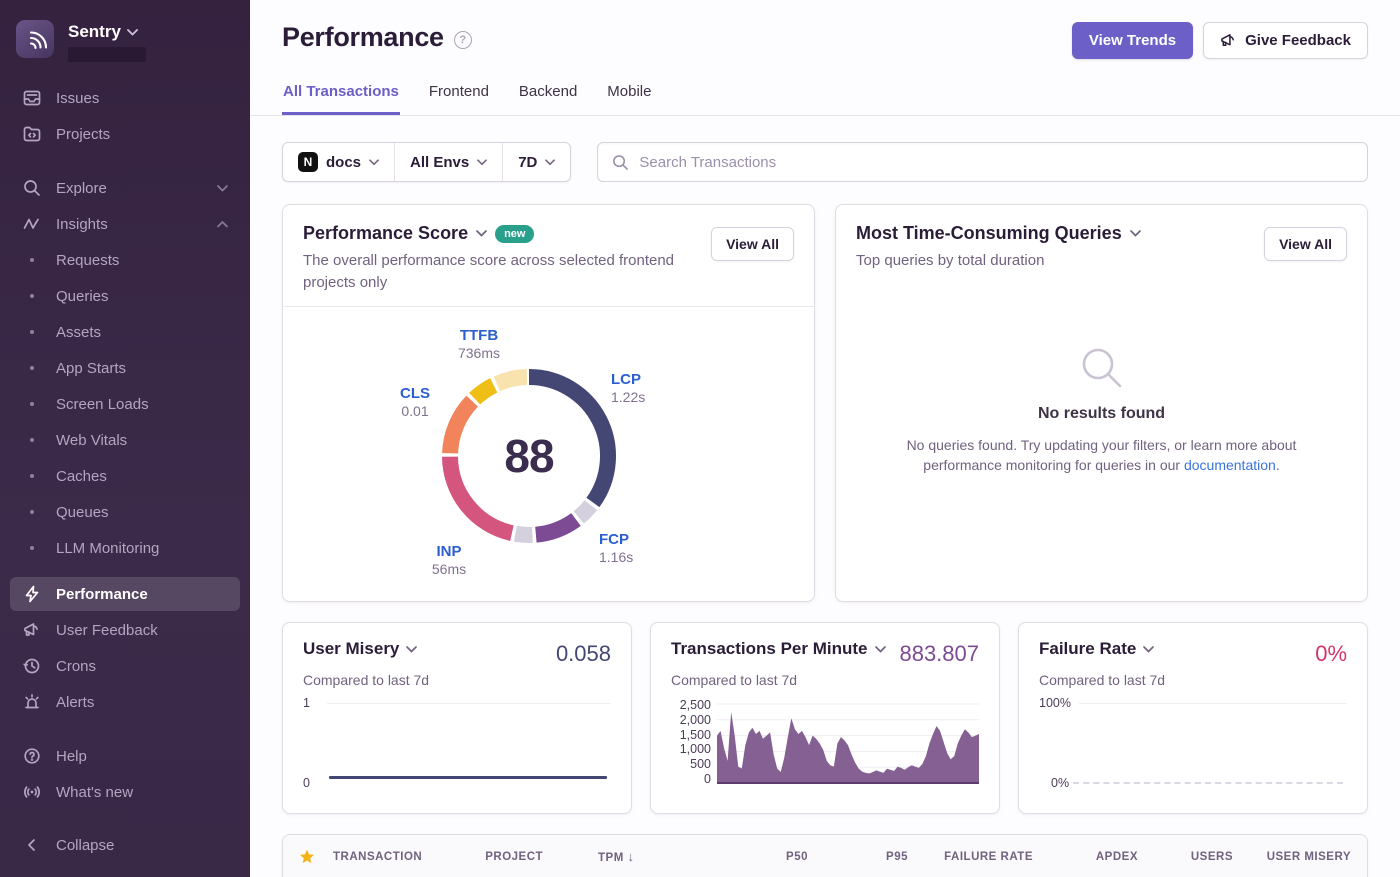 The width and height of the screenshot is (1400, 877). What do you see at coordinates (1102, 680) in the screenshot?
I see `failure-rate-subtitle: Compared to last 7d` at bounding box center [1102, 680].